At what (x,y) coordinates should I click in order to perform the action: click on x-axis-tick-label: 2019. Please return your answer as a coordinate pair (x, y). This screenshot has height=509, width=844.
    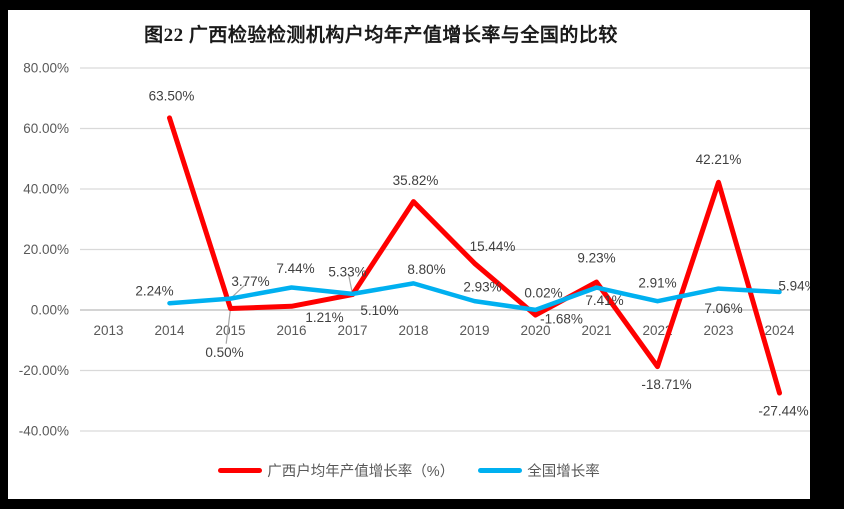
    Looking at the image, I should click on (474, 330).